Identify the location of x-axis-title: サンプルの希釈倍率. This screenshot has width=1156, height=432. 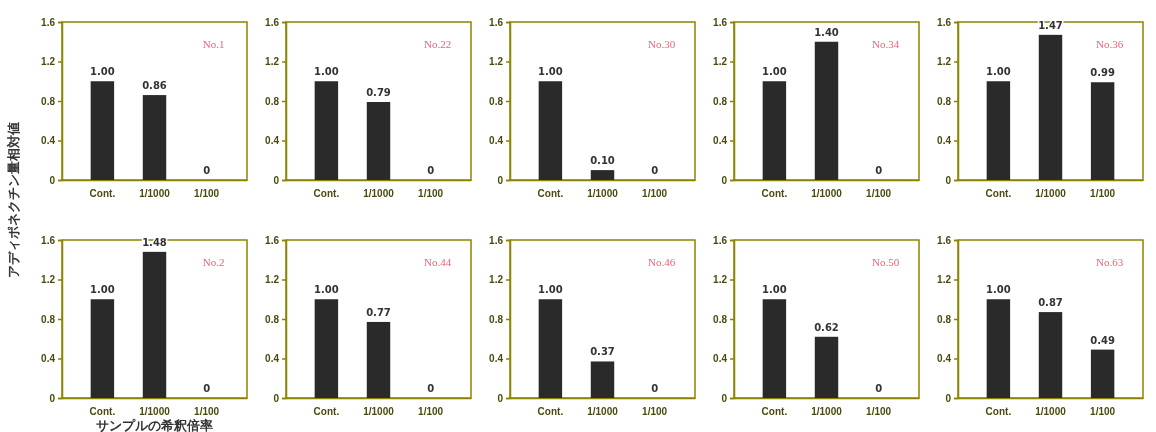
(154, 425).